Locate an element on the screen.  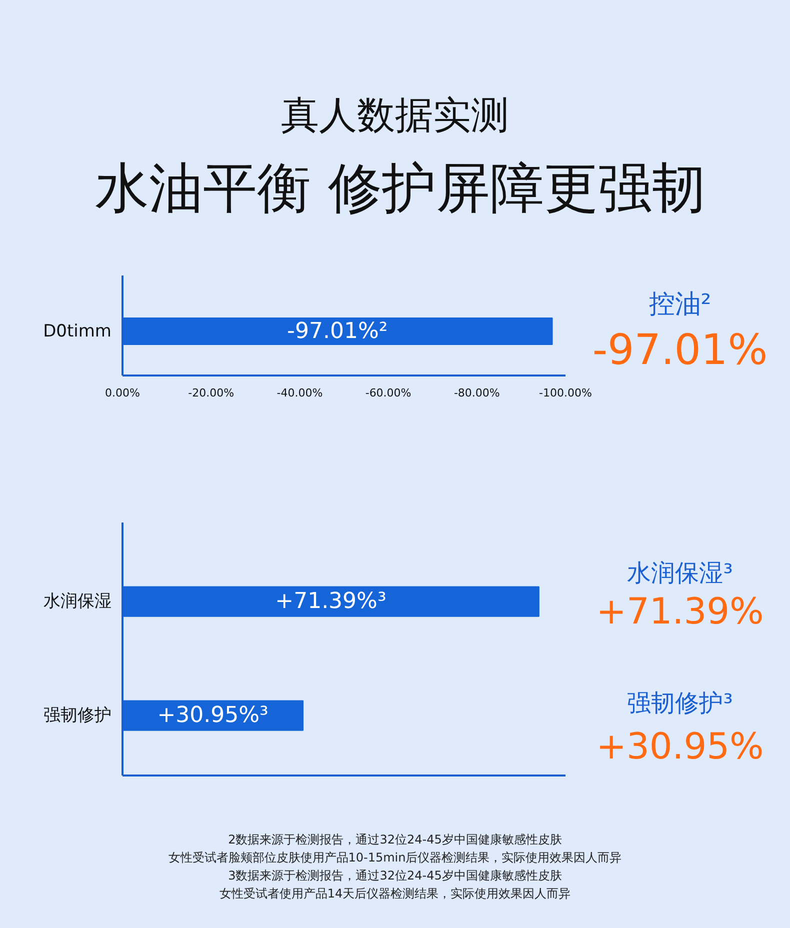
text: 3数据来源于检测报告，通过32位24-45岁中国健康敏感性皮肤 is located at coordinates (395, 875).